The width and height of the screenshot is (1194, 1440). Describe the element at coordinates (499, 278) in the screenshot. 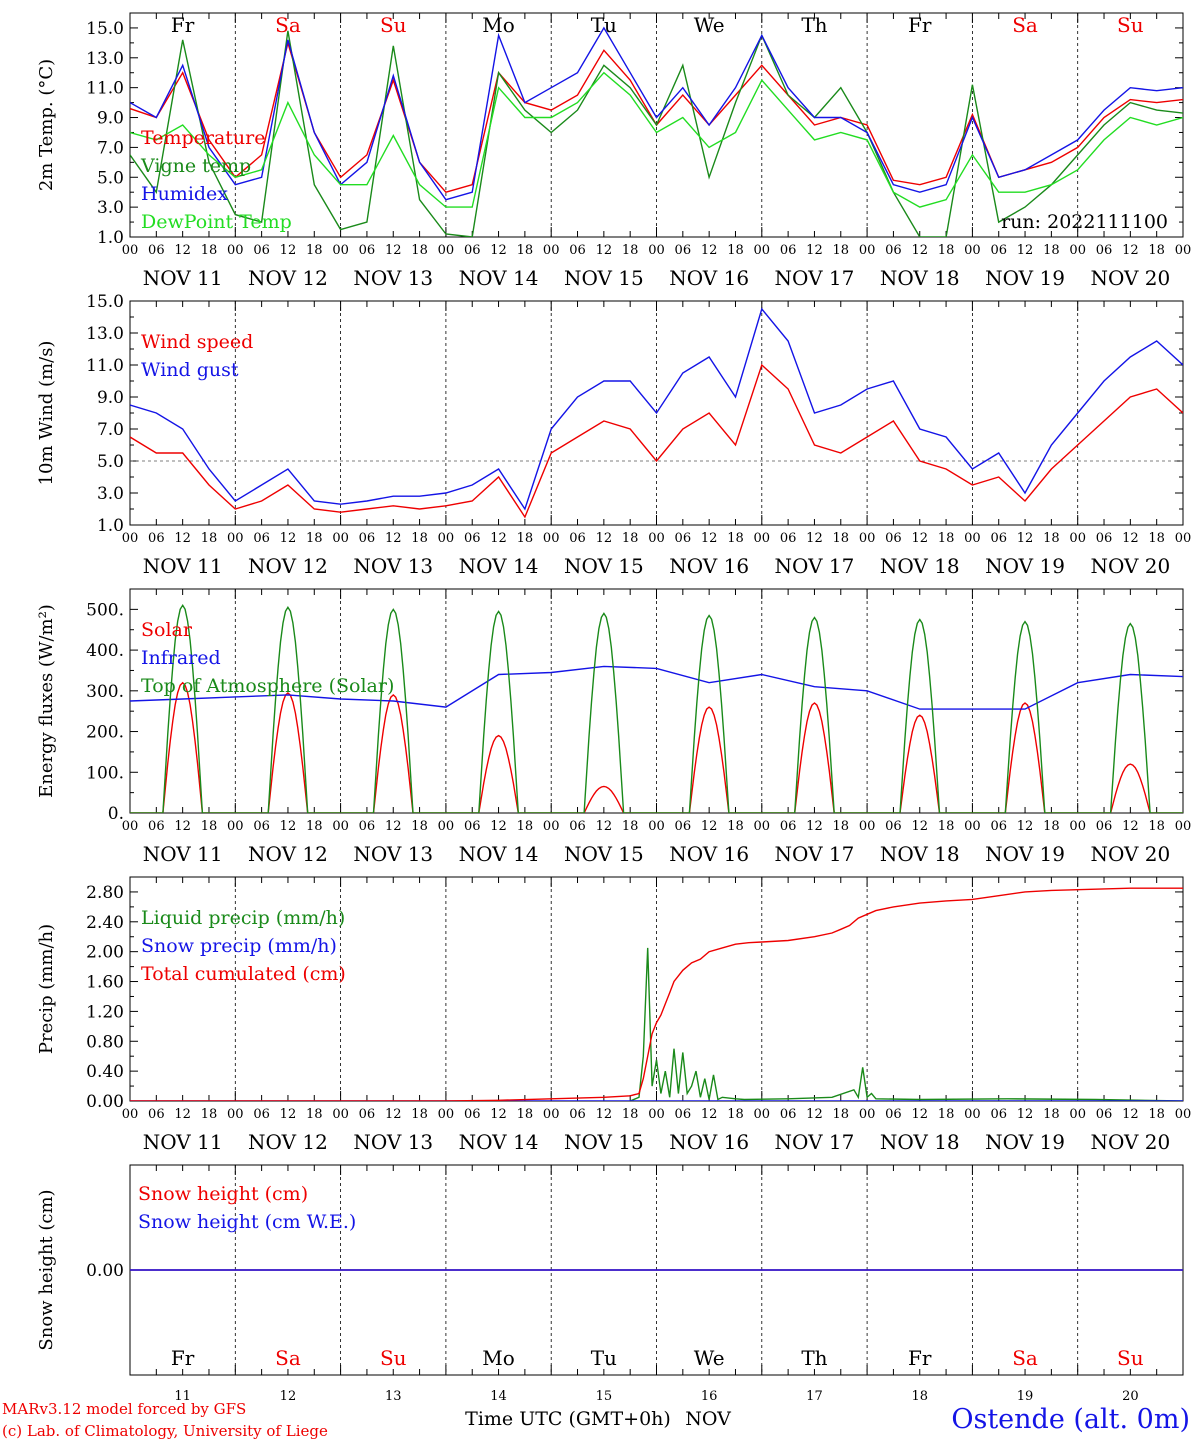

I see `x-day-label: NOV 14` at that location.